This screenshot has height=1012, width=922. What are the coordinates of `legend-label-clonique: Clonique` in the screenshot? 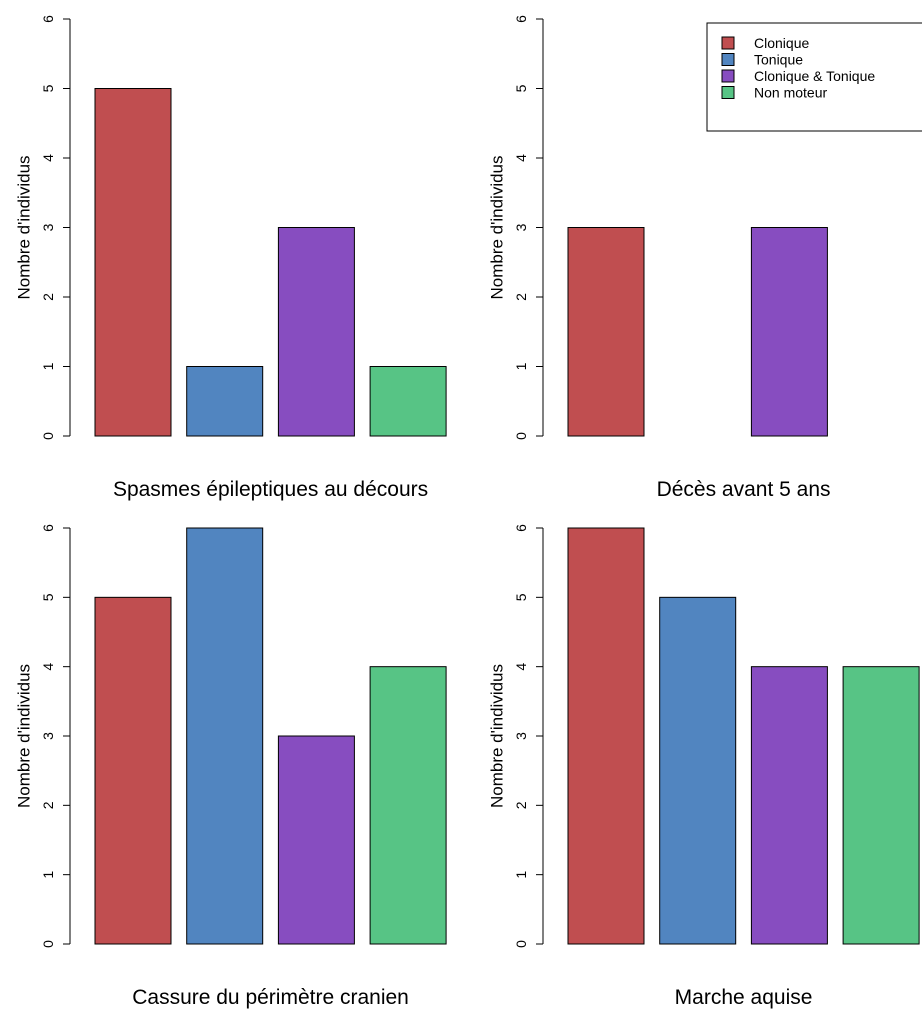 It's located at (781, 43).